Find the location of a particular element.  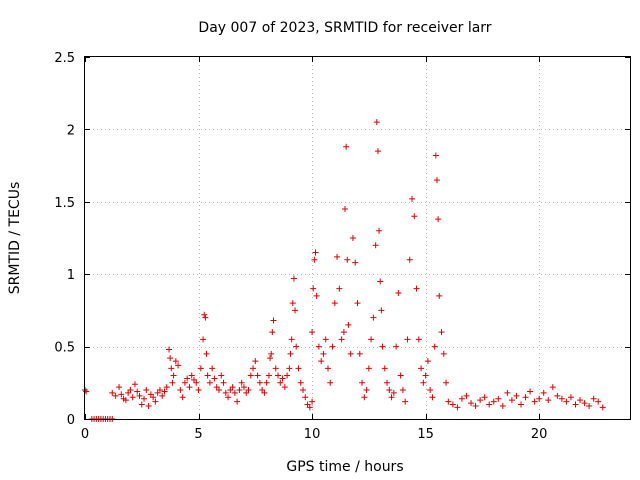

y-tick-label: 1.5 is located at coordinates (64, 203).